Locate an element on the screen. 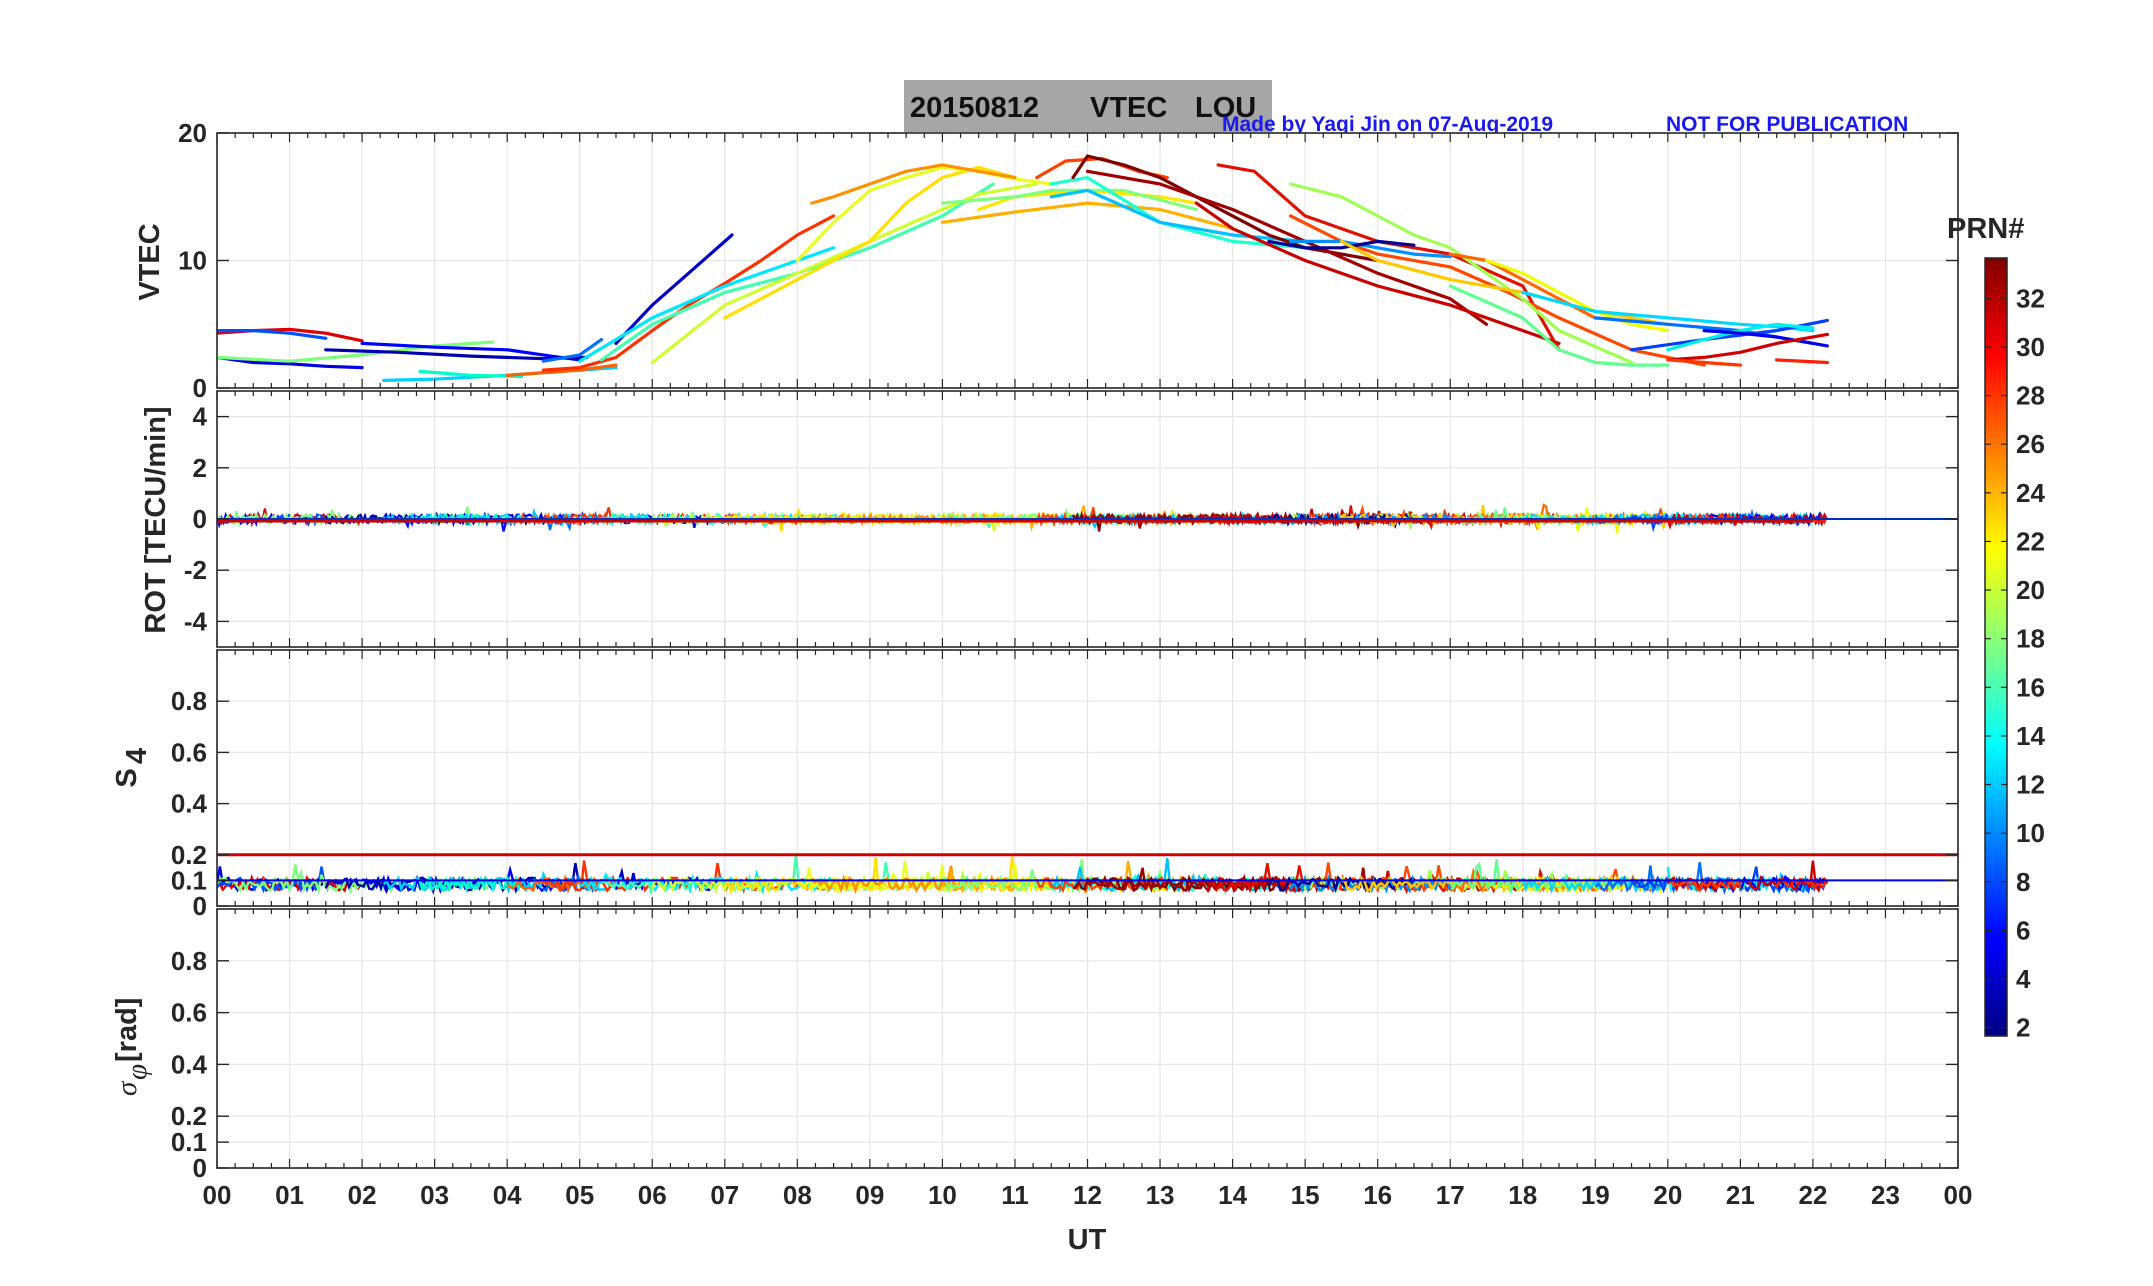 The width and height of the screenshot is (2153, 1286). x-tick-label: 14 is located at coordinates (1232, 1195).